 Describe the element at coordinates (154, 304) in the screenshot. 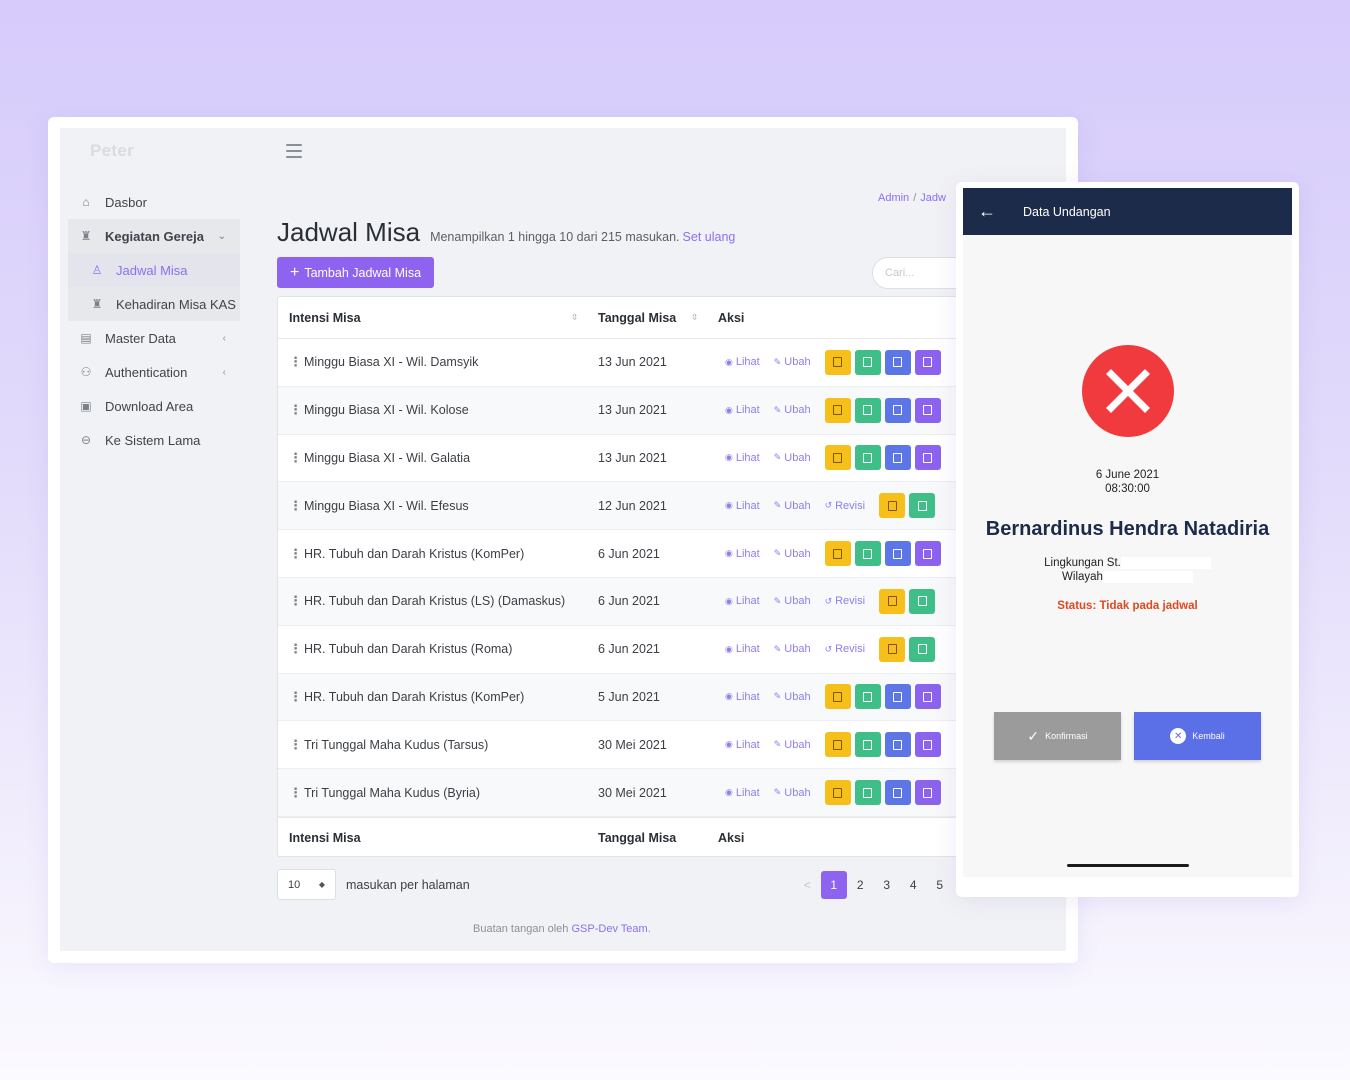

I see `sidebar-item-kehadiran-misa-kas: ♜ Kehadiran Misa KAS` at that location.